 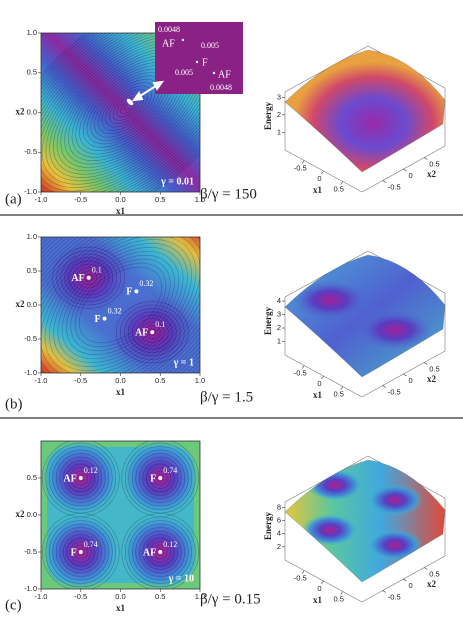 I want to click on gamma-label: γ = 10, so click(x=181, y=578).